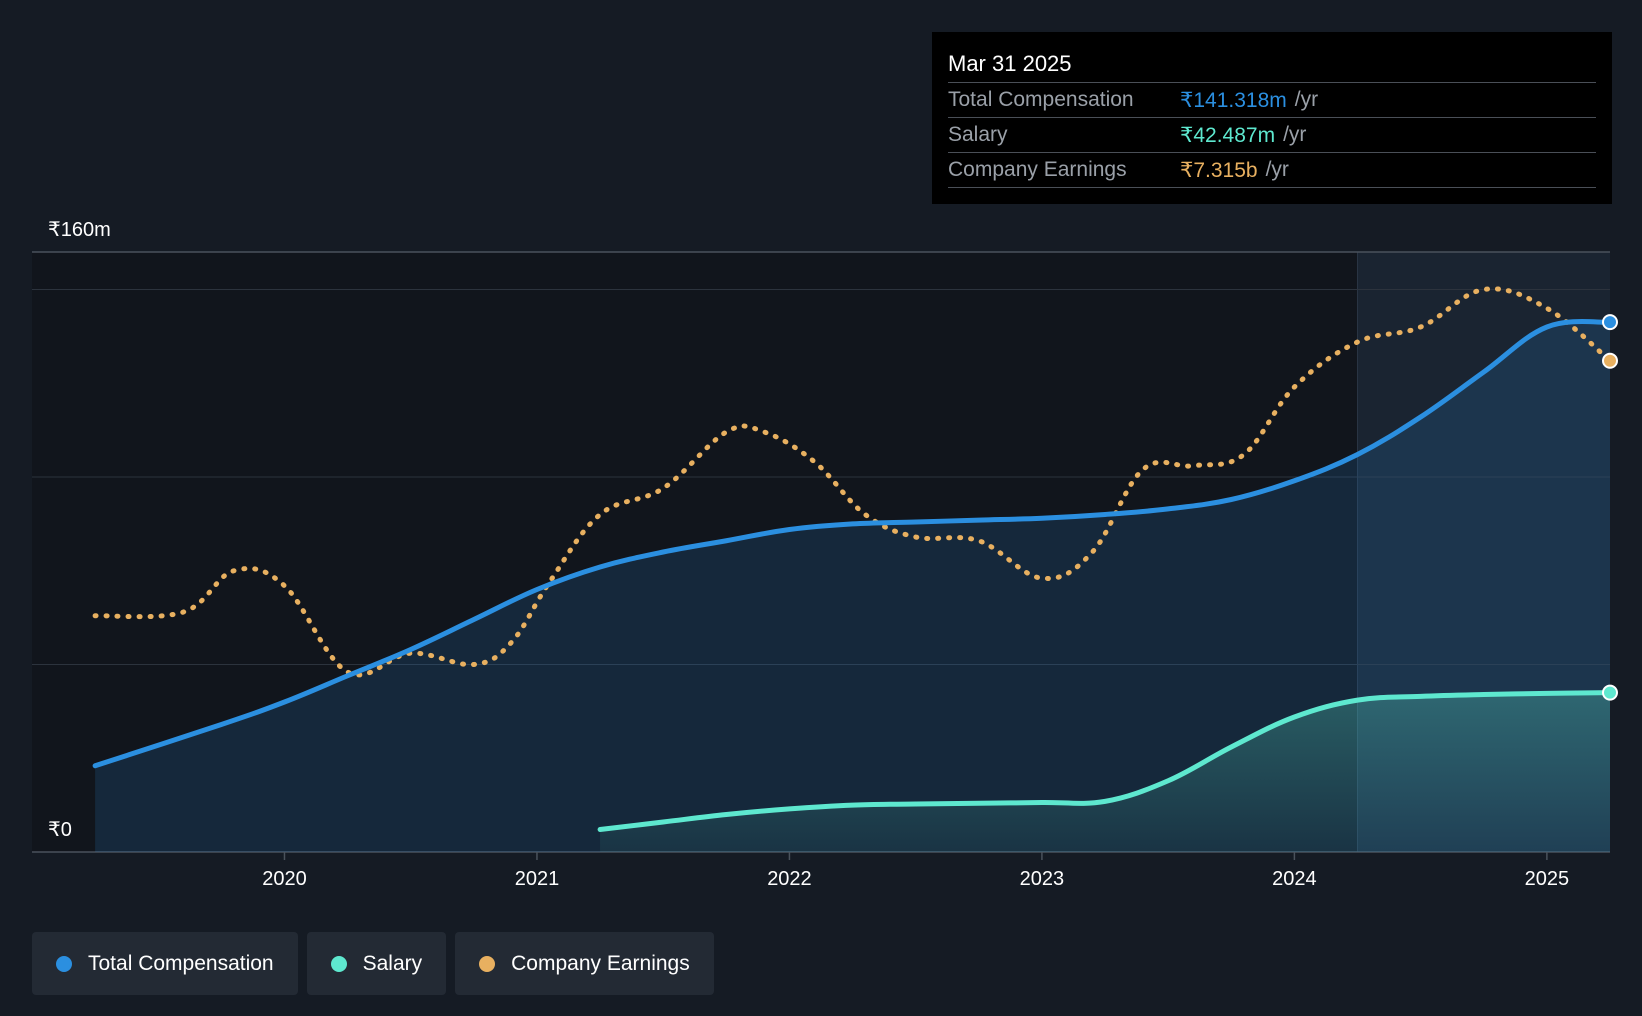 The width and height of the screenshot is (1642, 1016). I want to click on tooltip-row-earnings: Company Earnings ₹7.315b /yr, so click(1272, 170).